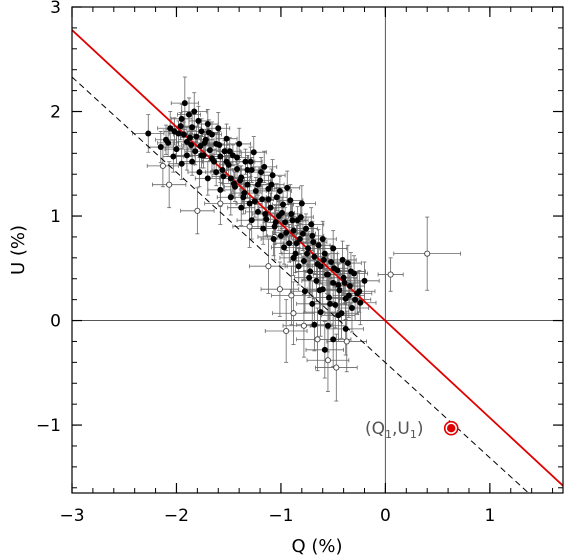  I want to click on y-tick-label: 0, so click(55, 322).